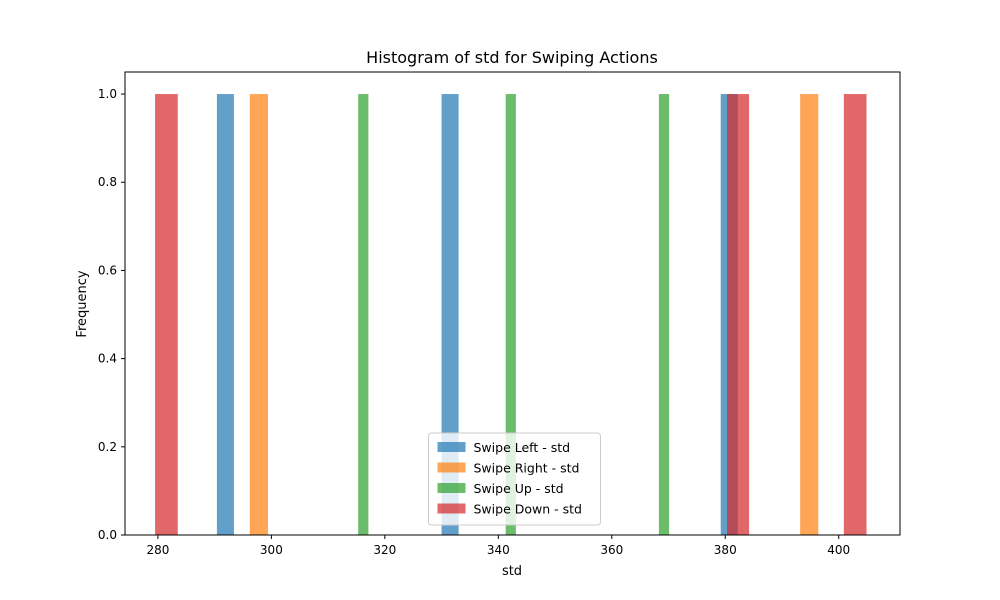 This screenshot has height=600, width=1000. Describe the element at coordinates (725, 550) in the screenshot. I see `x-tick-label: 380` at that location.